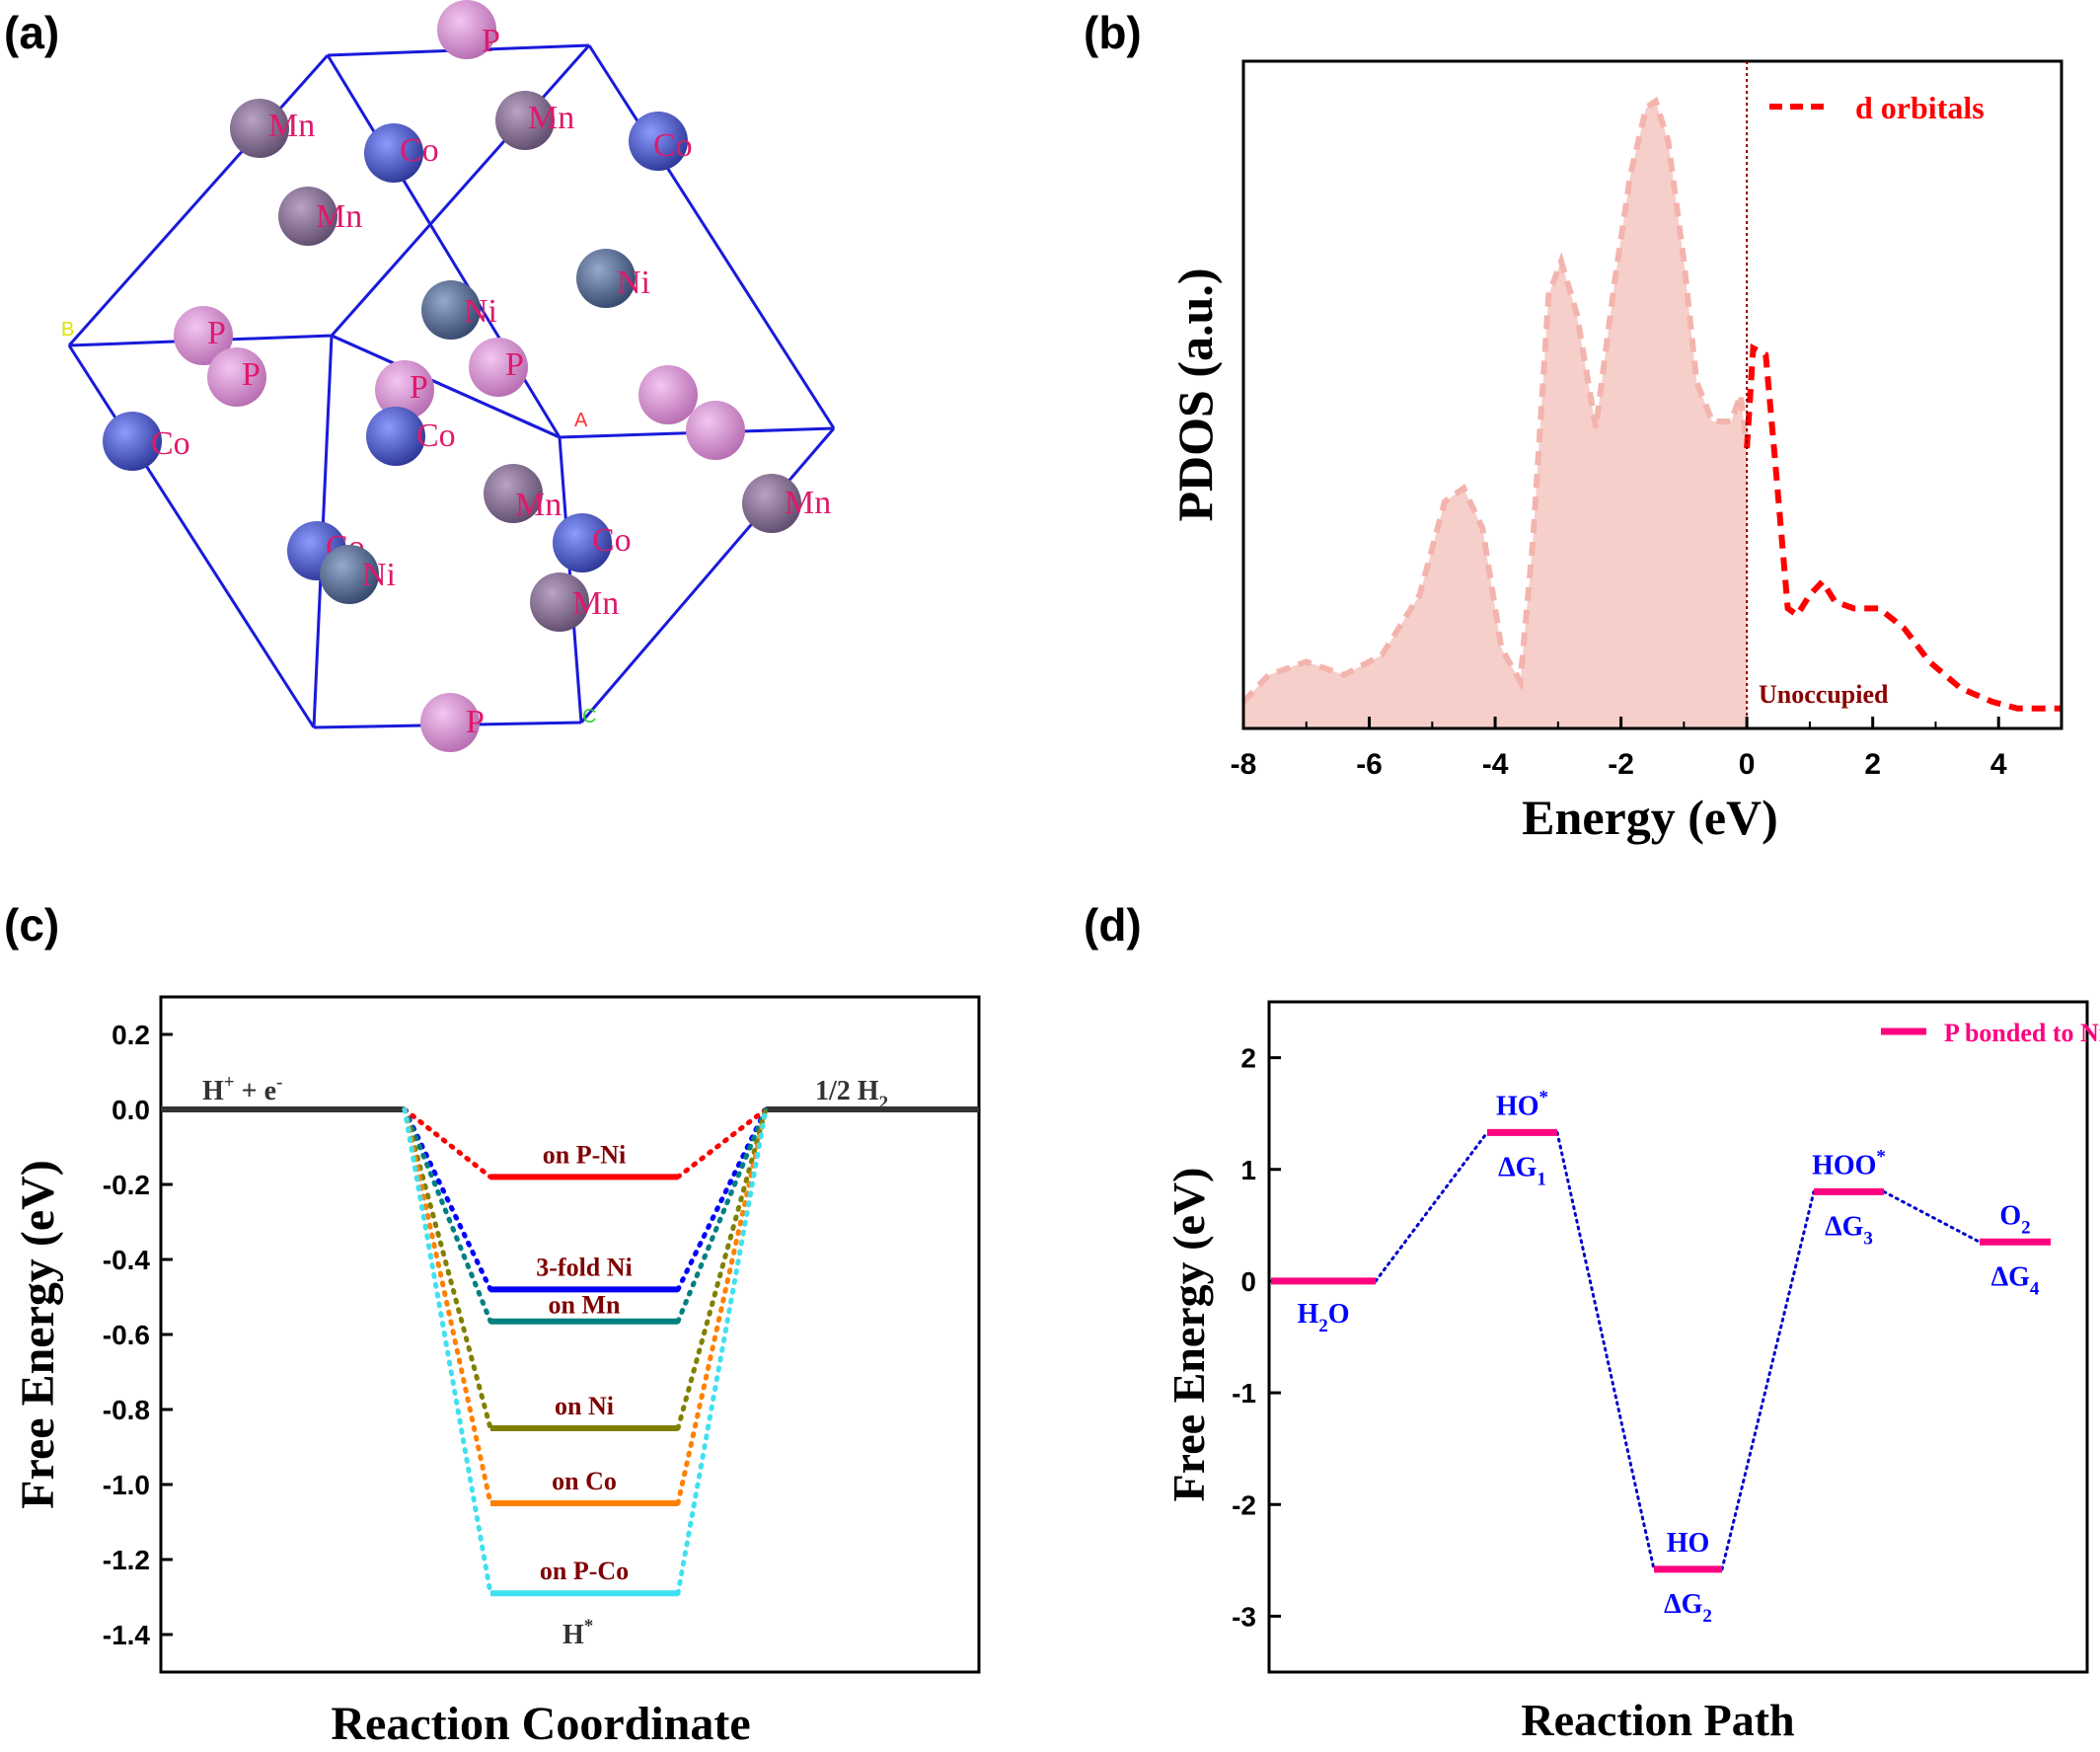  What do you see at coordinates (1688, 1608) in the screenshot?
I see `delta-g-label: ΔG2` at bounding box center [1688, 1608].